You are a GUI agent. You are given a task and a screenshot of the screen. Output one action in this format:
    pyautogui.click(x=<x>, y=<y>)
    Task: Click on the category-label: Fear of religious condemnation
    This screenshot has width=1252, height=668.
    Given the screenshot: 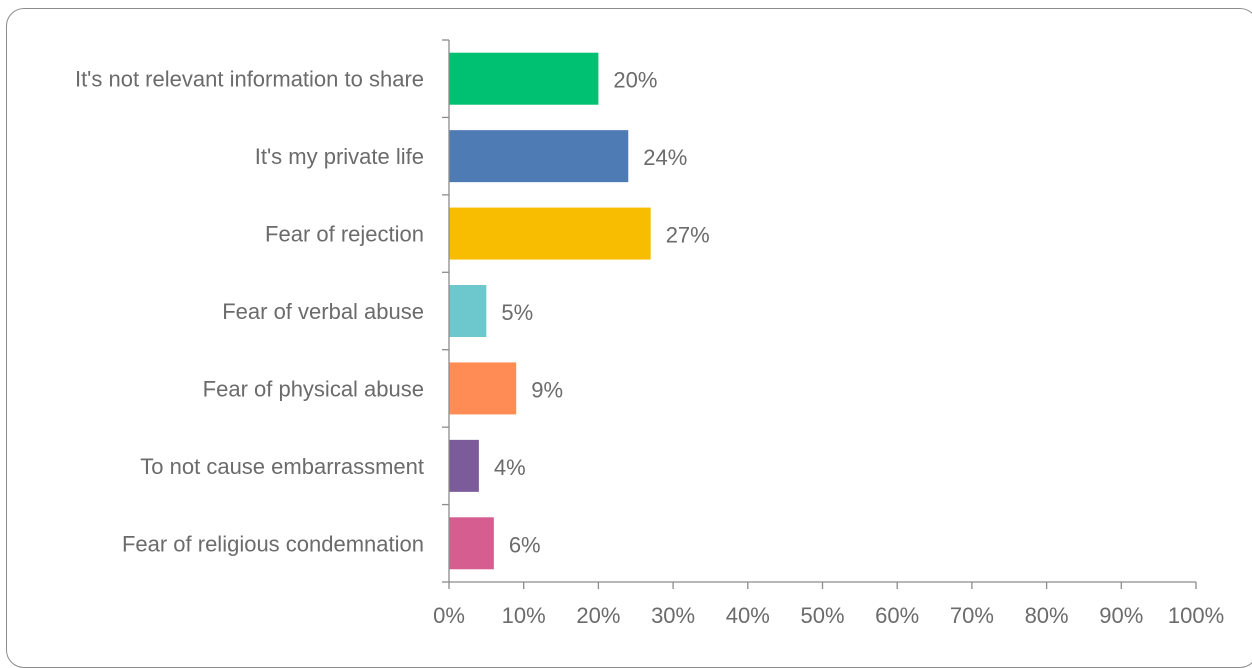 What is the action you would take?
    pyautogui.click(x=273, y=543)
    